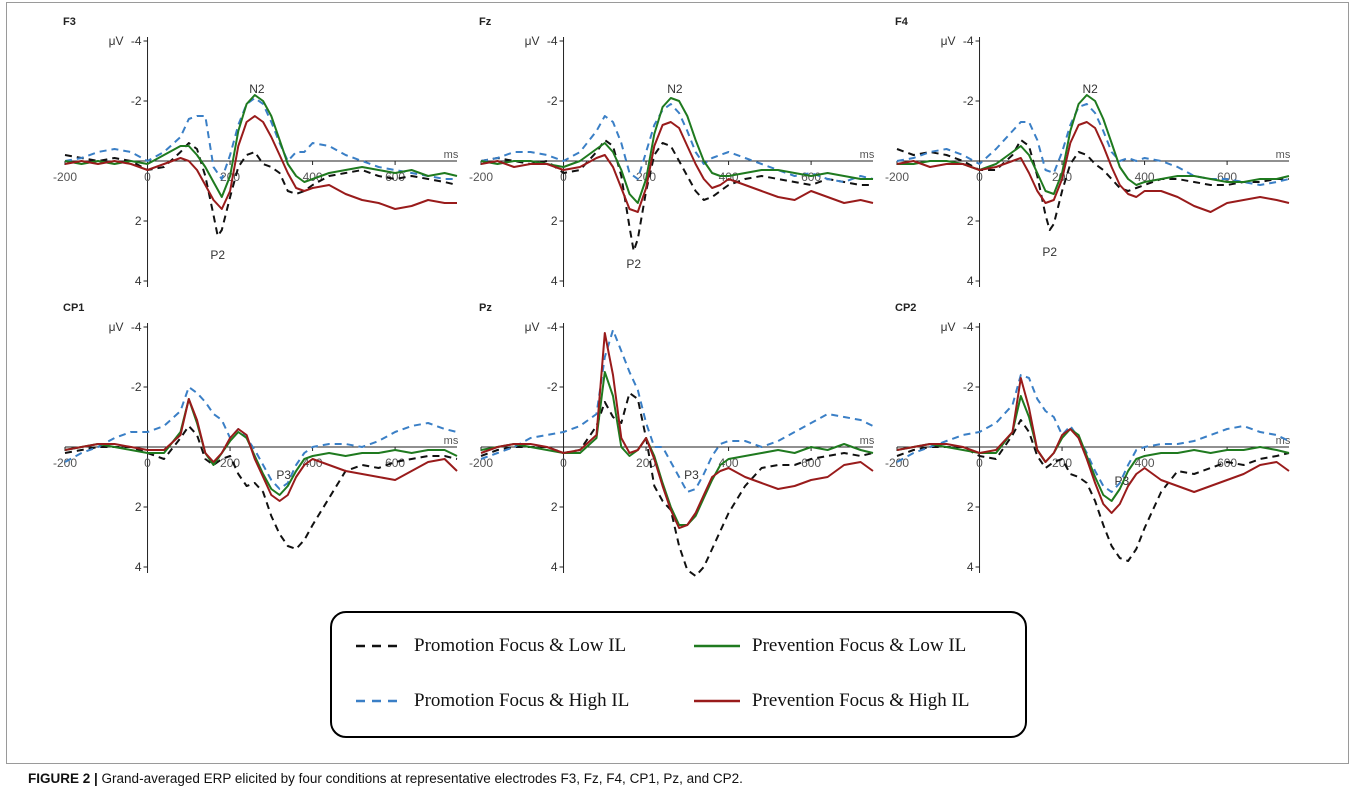  What do you see at coordinates (520, 645) in the screenshot?
I see `legend-label-promotion-low: Promotion Focus & Low IL` at bounding box center [520, 645].